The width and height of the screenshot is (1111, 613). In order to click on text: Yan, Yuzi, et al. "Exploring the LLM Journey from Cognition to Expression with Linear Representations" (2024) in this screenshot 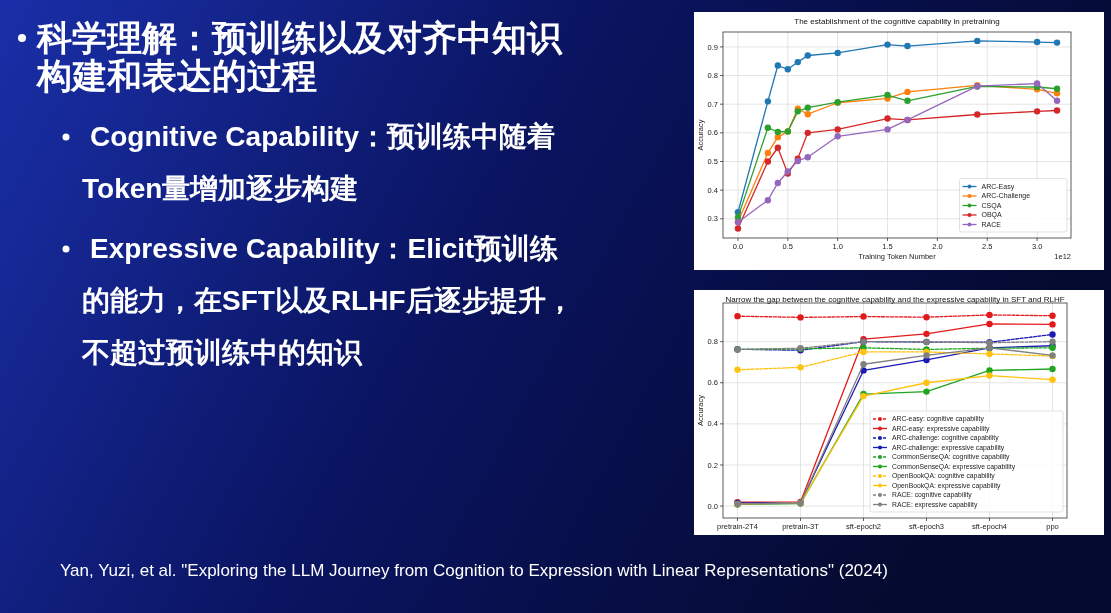, I will do `click(474, 570)`.